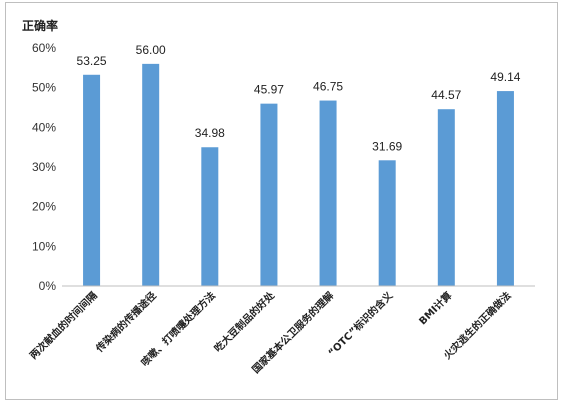 Image resolution: width=565 pixels, height=405 pixels. Describe the element at coordinates (435, 308) in the screenshot. I see `x-category-label: BMI计算` at that location.